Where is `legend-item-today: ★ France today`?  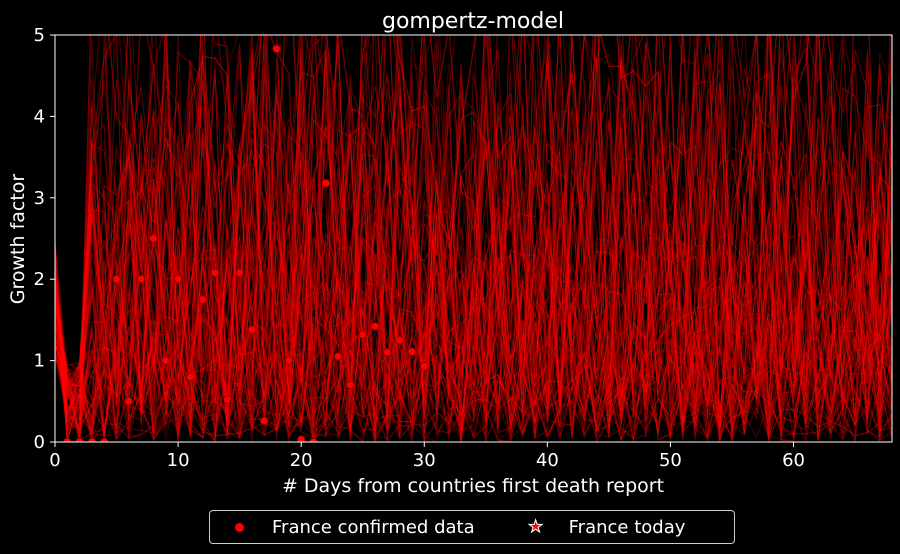 legend-item-today: ★ France today is located at coordinates (606, 527).